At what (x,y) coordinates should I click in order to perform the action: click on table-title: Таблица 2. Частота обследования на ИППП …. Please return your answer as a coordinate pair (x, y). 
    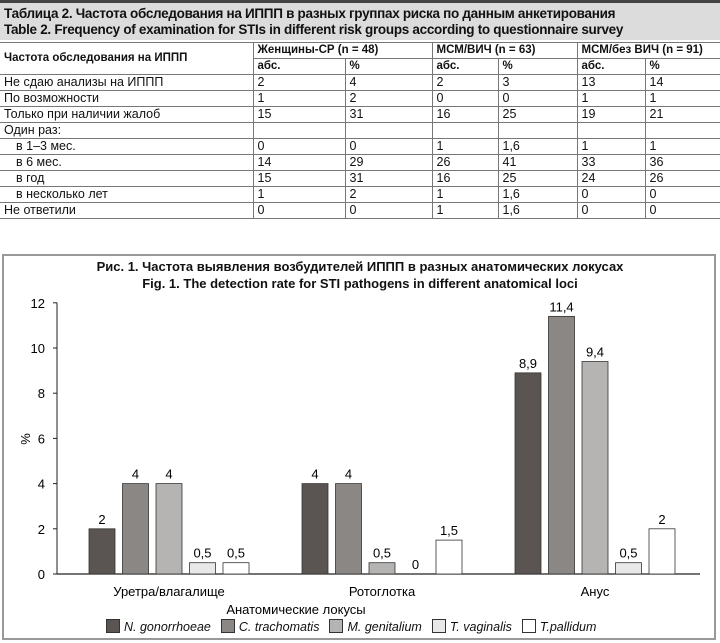
    Looking at the image, I should click on (360, 20).